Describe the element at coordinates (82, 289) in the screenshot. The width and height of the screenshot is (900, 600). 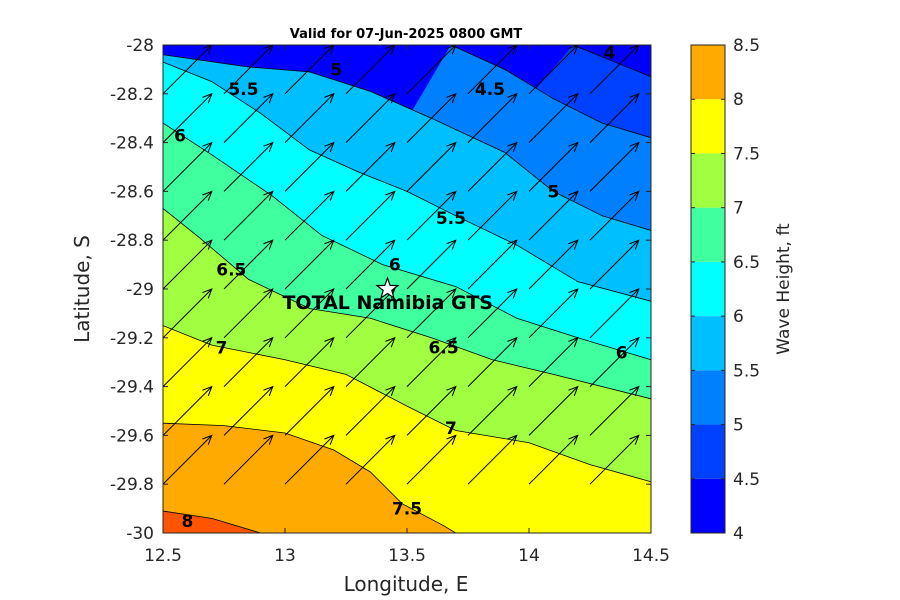
I see `y-axis-label: Latitude, S` at that location.